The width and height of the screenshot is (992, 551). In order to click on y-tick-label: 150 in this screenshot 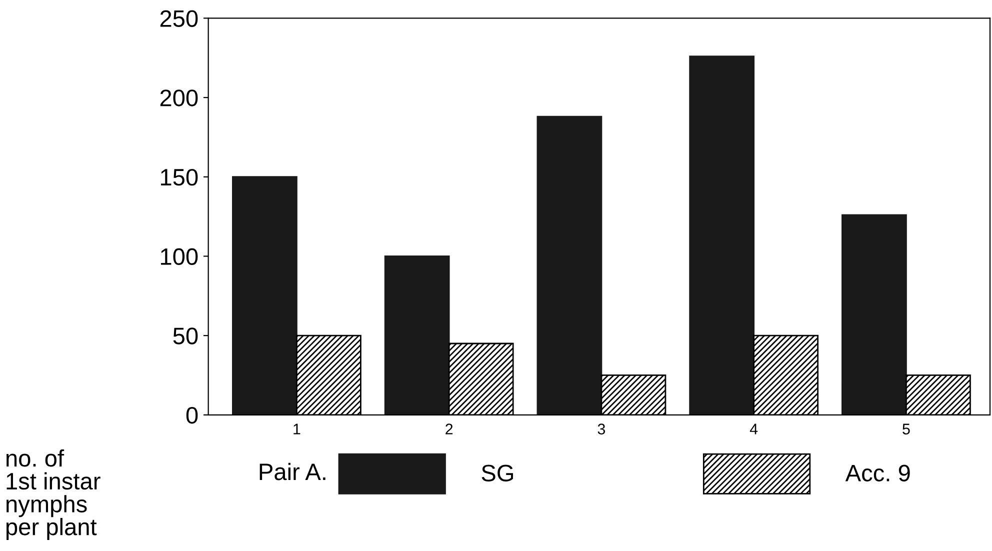, I will do `click(179, 177)`.